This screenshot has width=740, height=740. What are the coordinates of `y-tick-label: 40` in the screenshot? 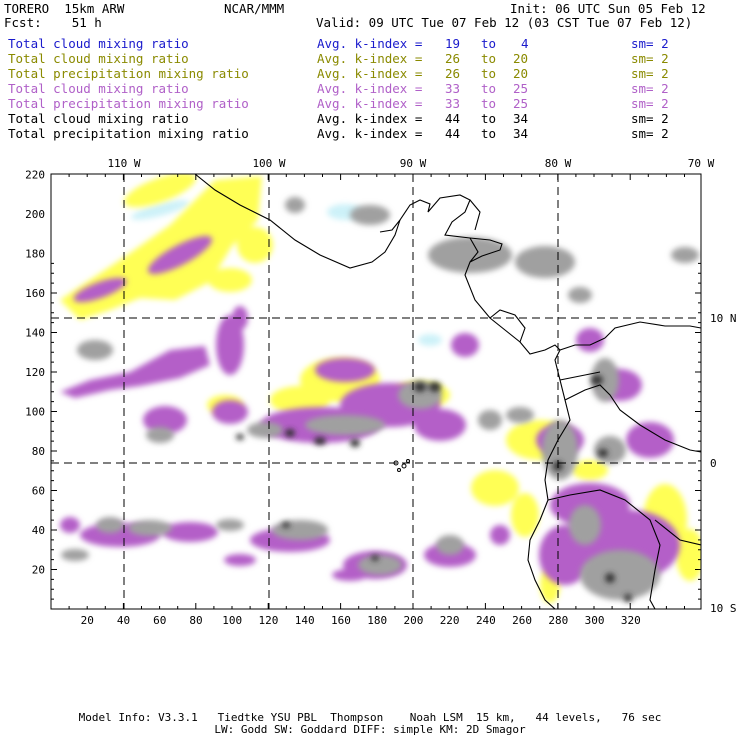 It's located at (38, 530).